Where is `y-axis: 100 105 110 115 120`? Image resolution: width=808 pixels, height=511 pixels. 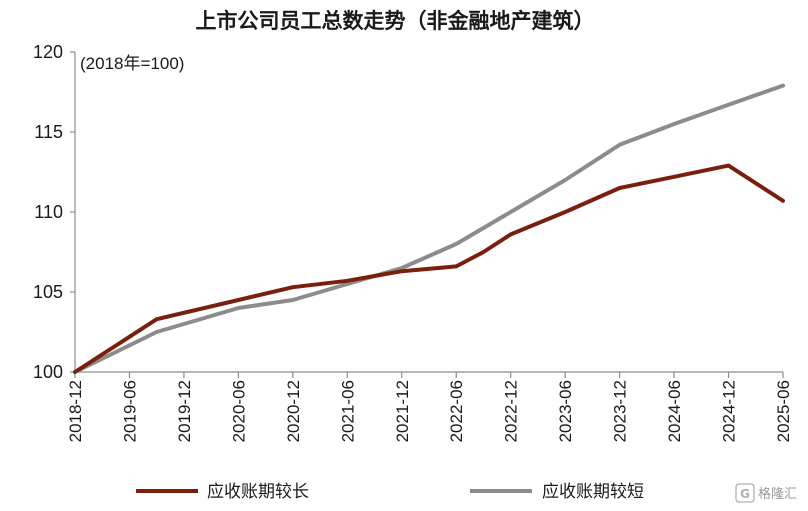
y-axis: 100 105 110 115 120 is located at coordinates (54, 212).